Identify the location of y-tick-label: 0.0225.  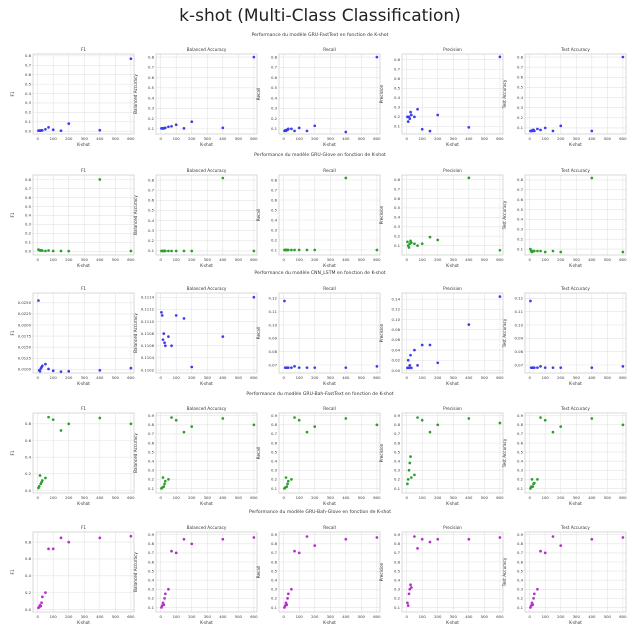
(25, 313).